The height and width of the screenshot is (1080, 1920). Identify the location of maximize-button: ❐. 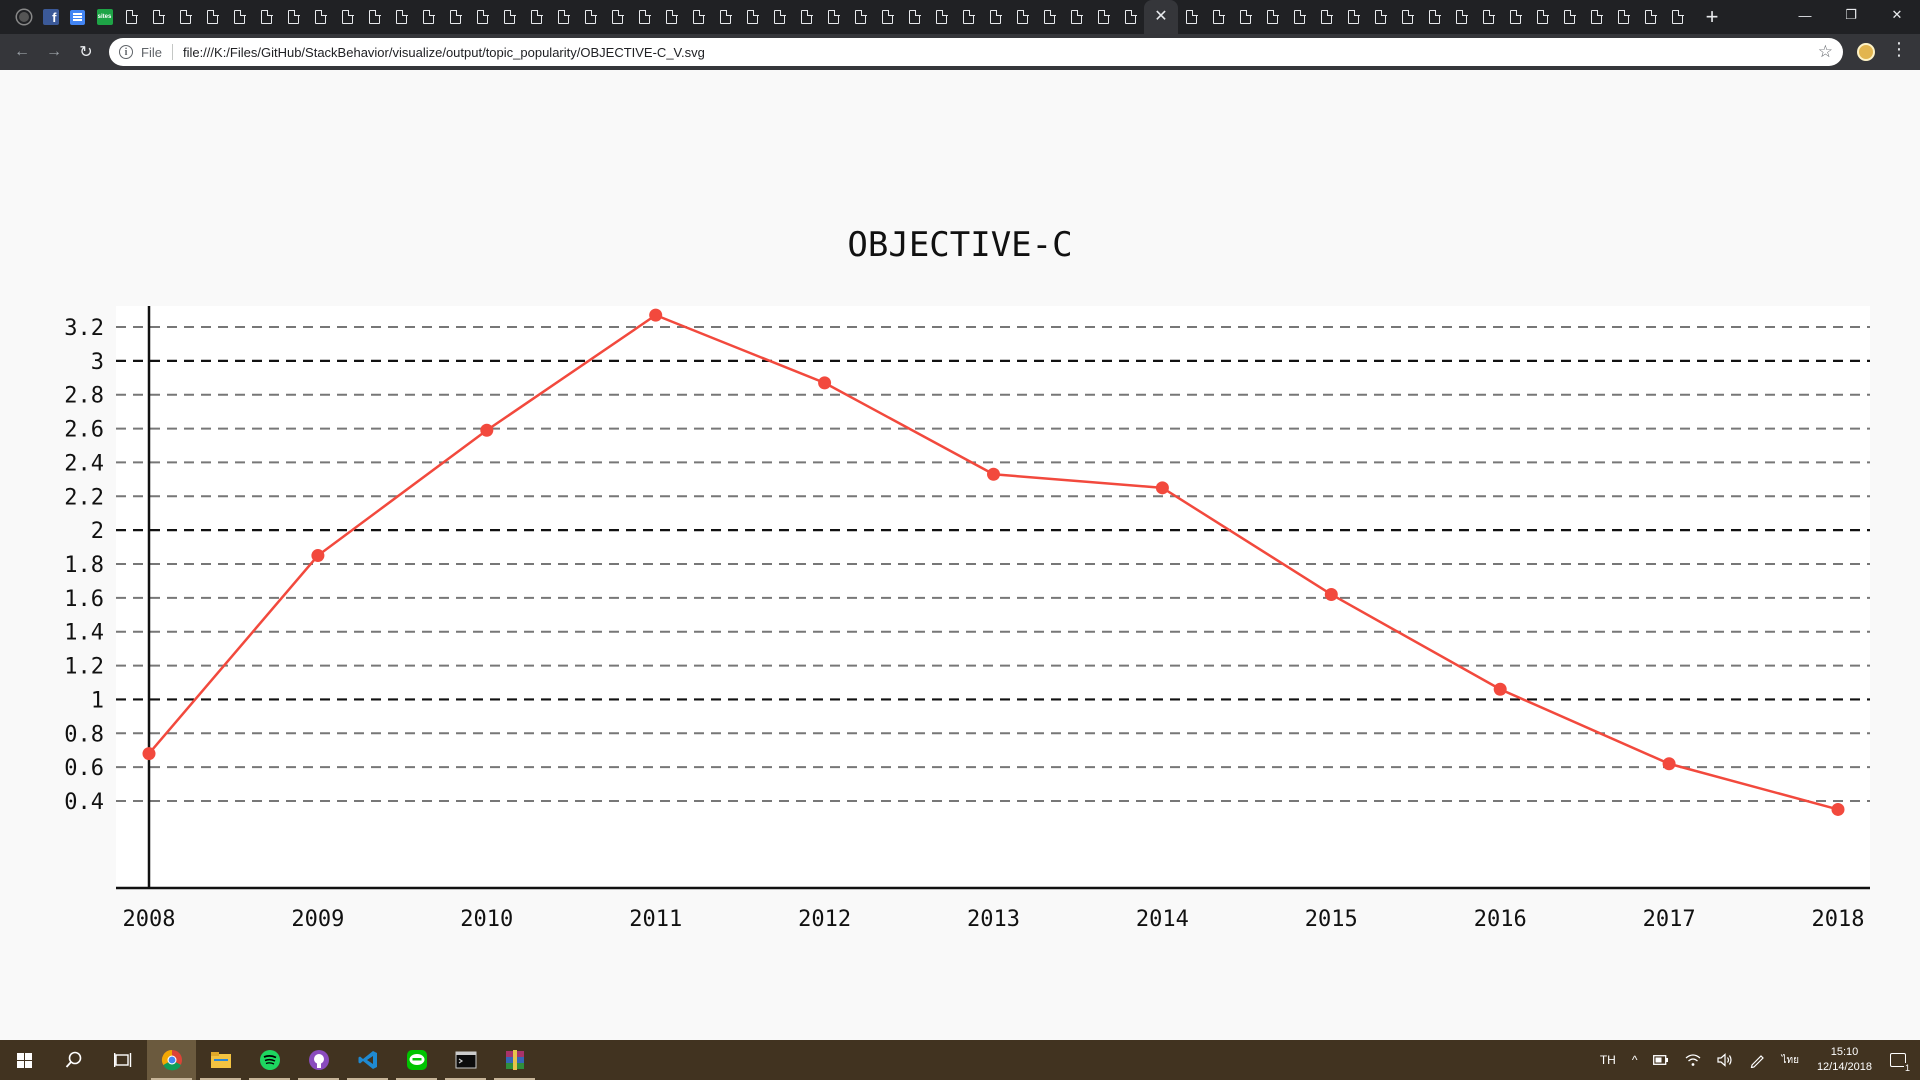
(1851, 14).